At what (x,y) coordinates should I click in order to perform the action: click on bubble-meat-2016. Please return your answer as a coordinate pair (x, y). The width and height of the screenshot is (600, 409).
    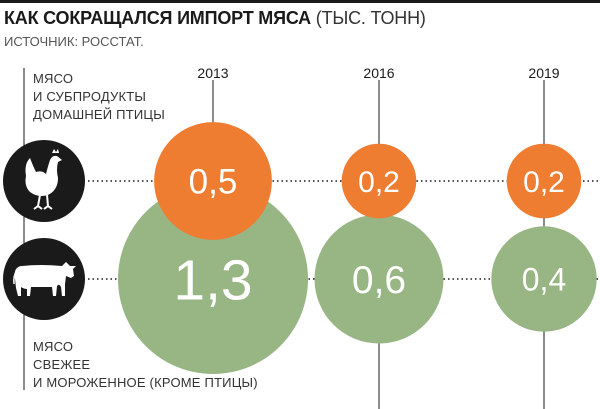
    Looking at the image, I should click on (379, 279).